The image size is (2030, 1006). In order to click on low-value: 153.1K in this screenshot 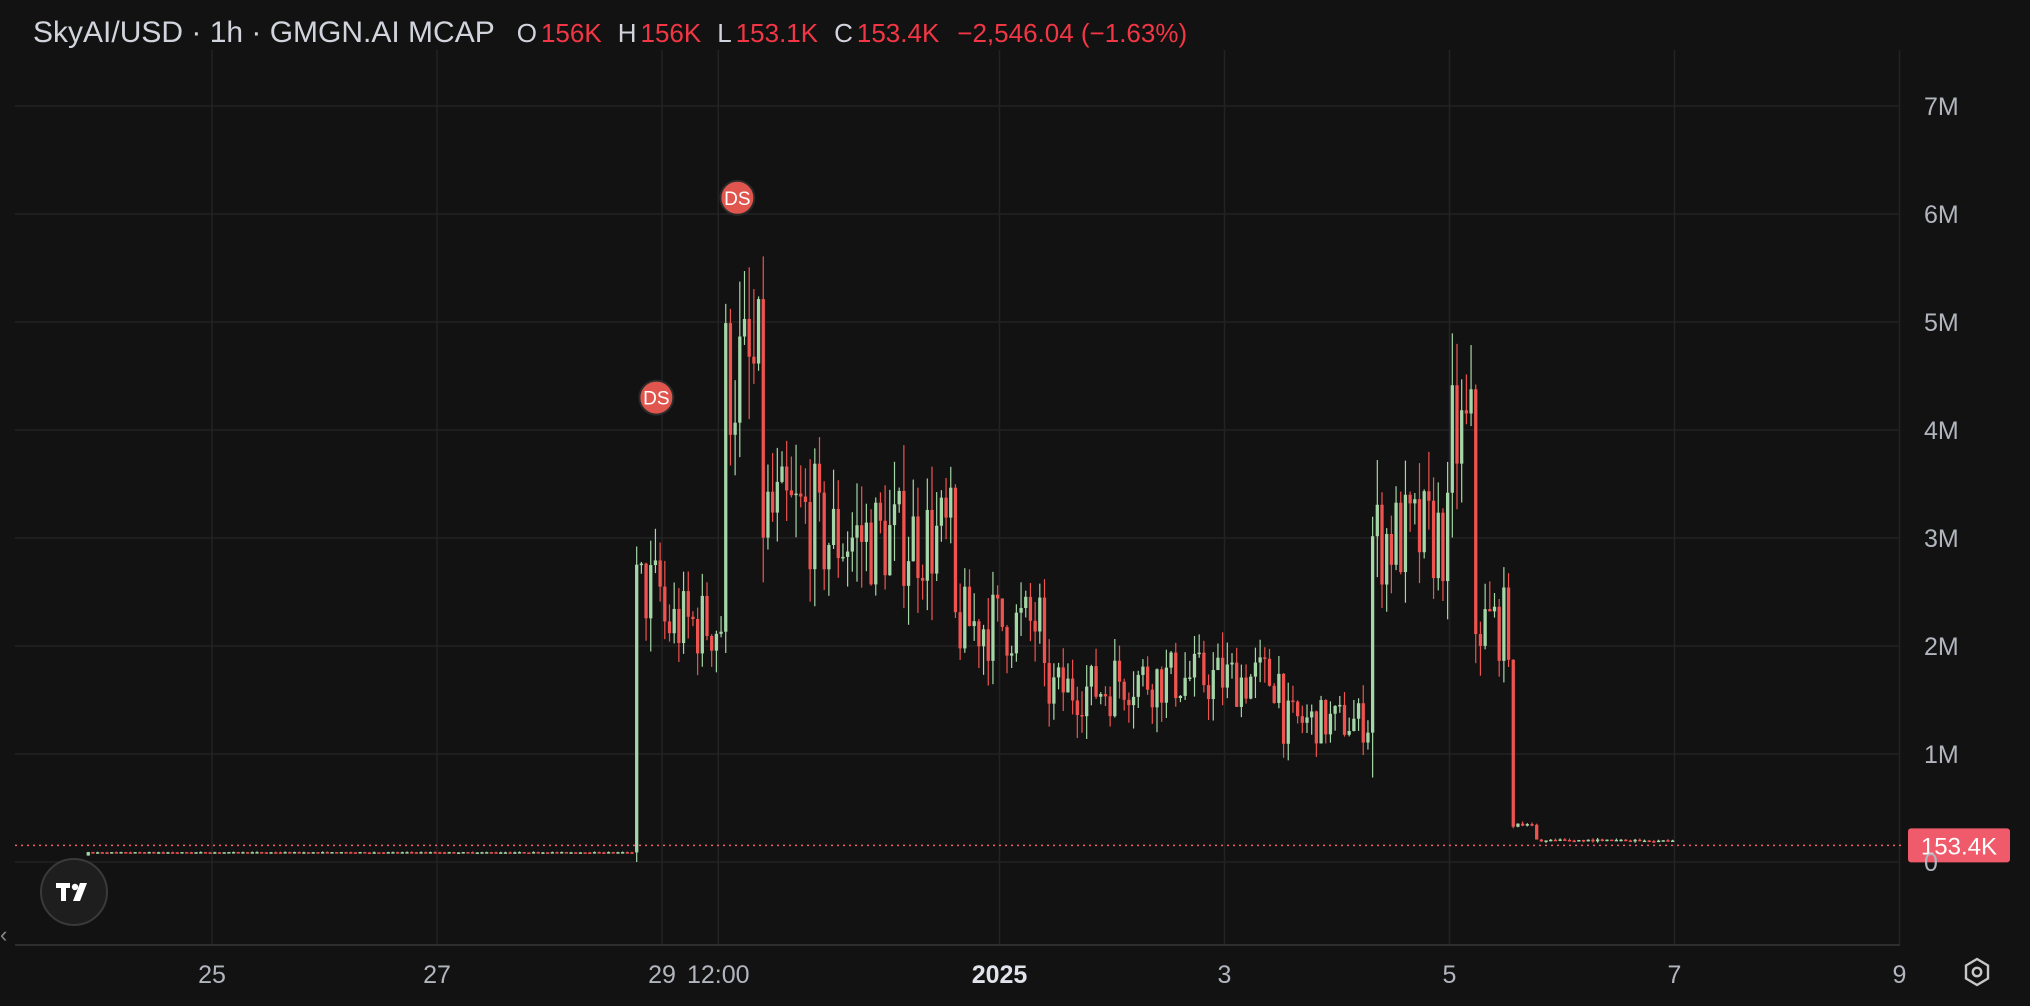, I will do `click(777, 33)`.